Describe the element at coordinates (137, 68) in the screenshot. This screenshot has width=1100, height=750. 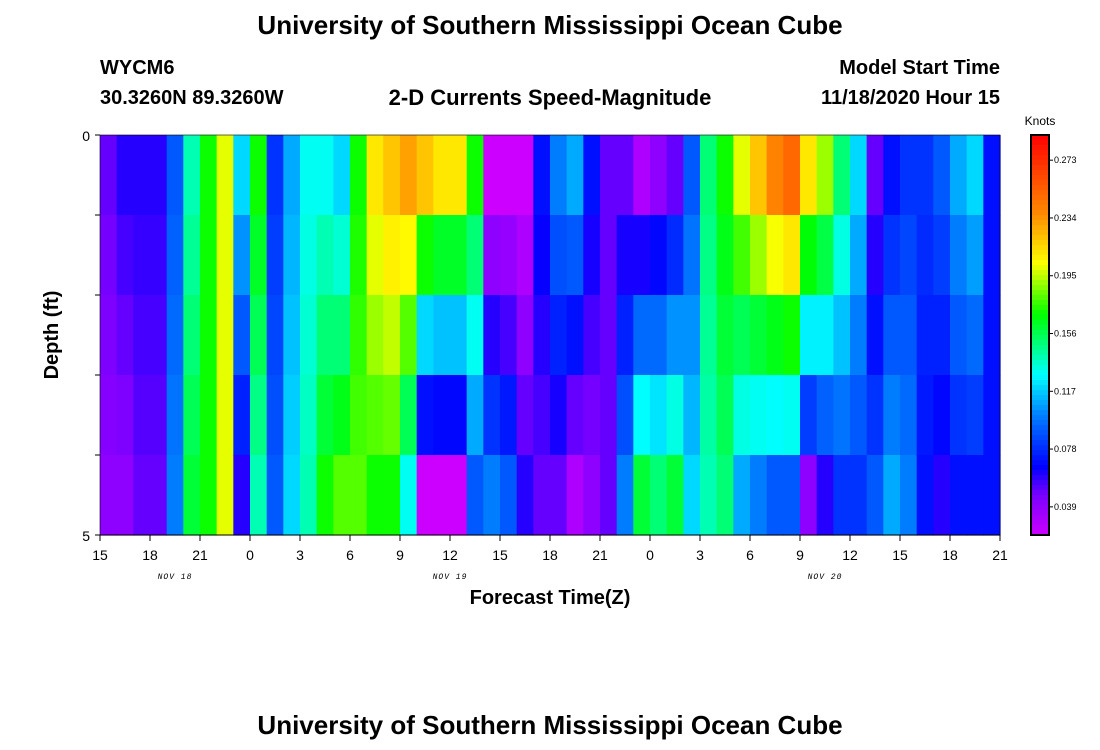
I see `station-id: WYCM6` at that location.